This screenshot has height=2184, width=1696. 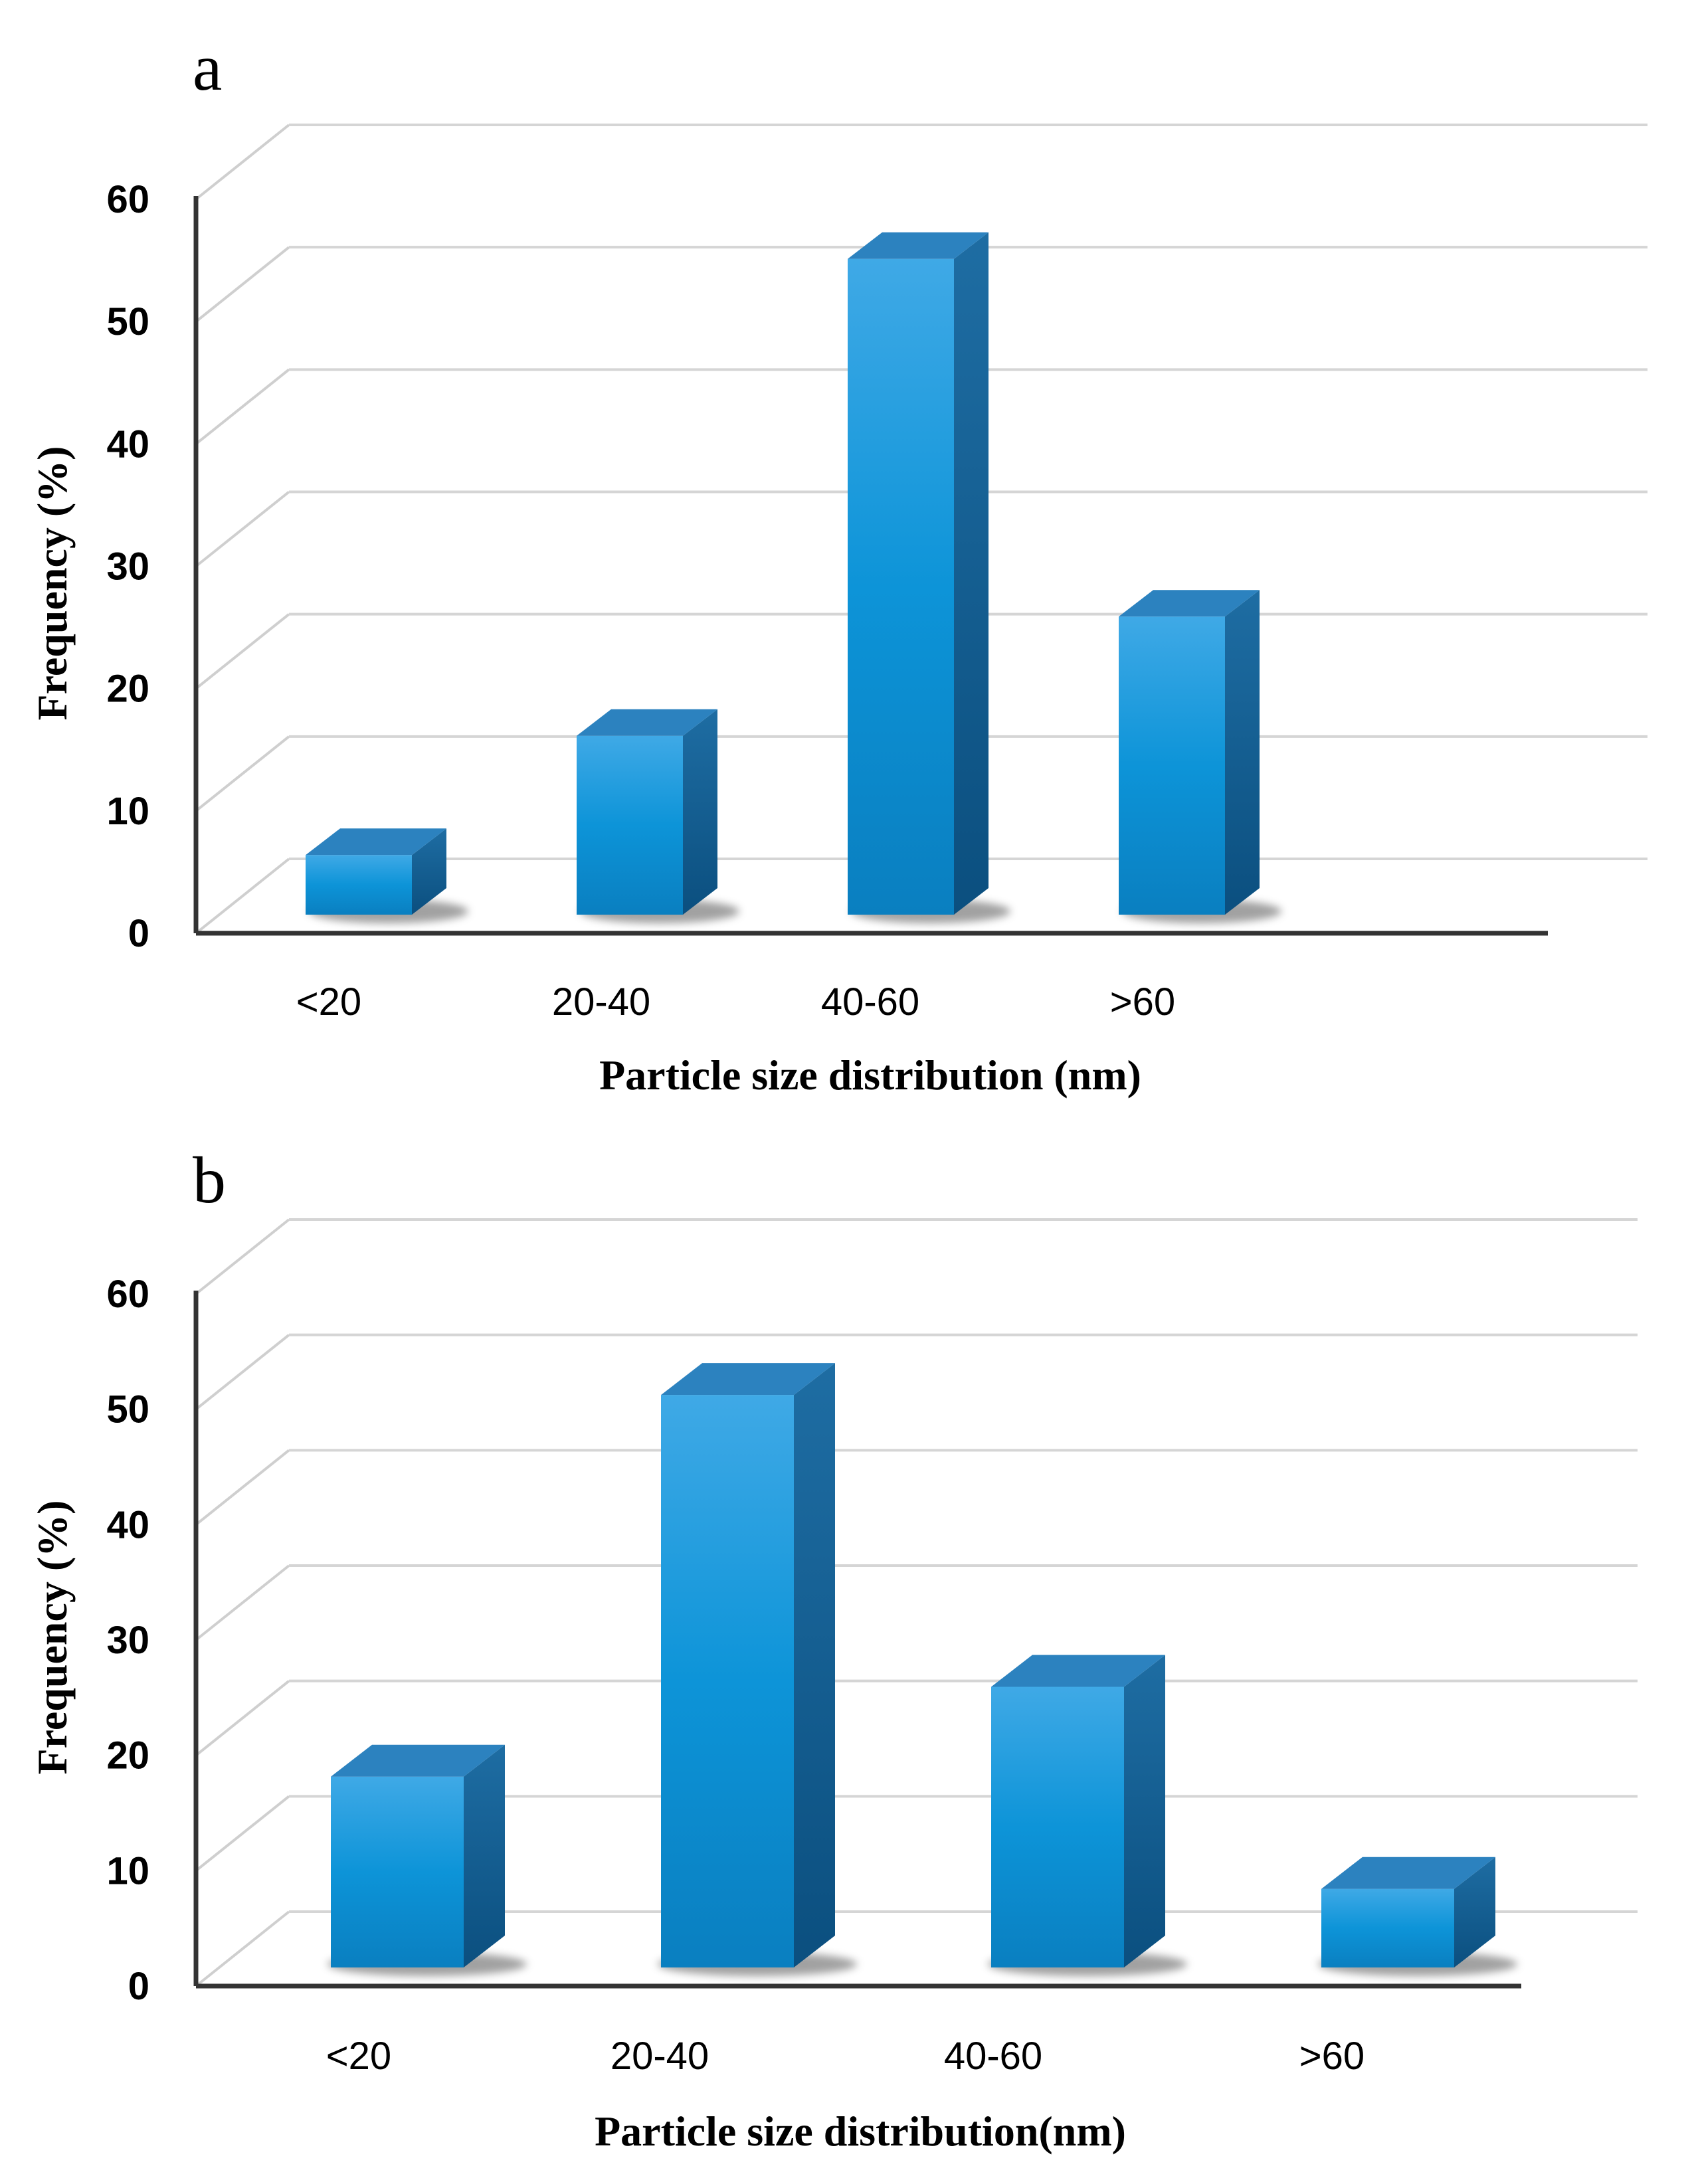 I want to click on x-axis-title: Particle size distribution (nm), so click(x=870, y=1075).